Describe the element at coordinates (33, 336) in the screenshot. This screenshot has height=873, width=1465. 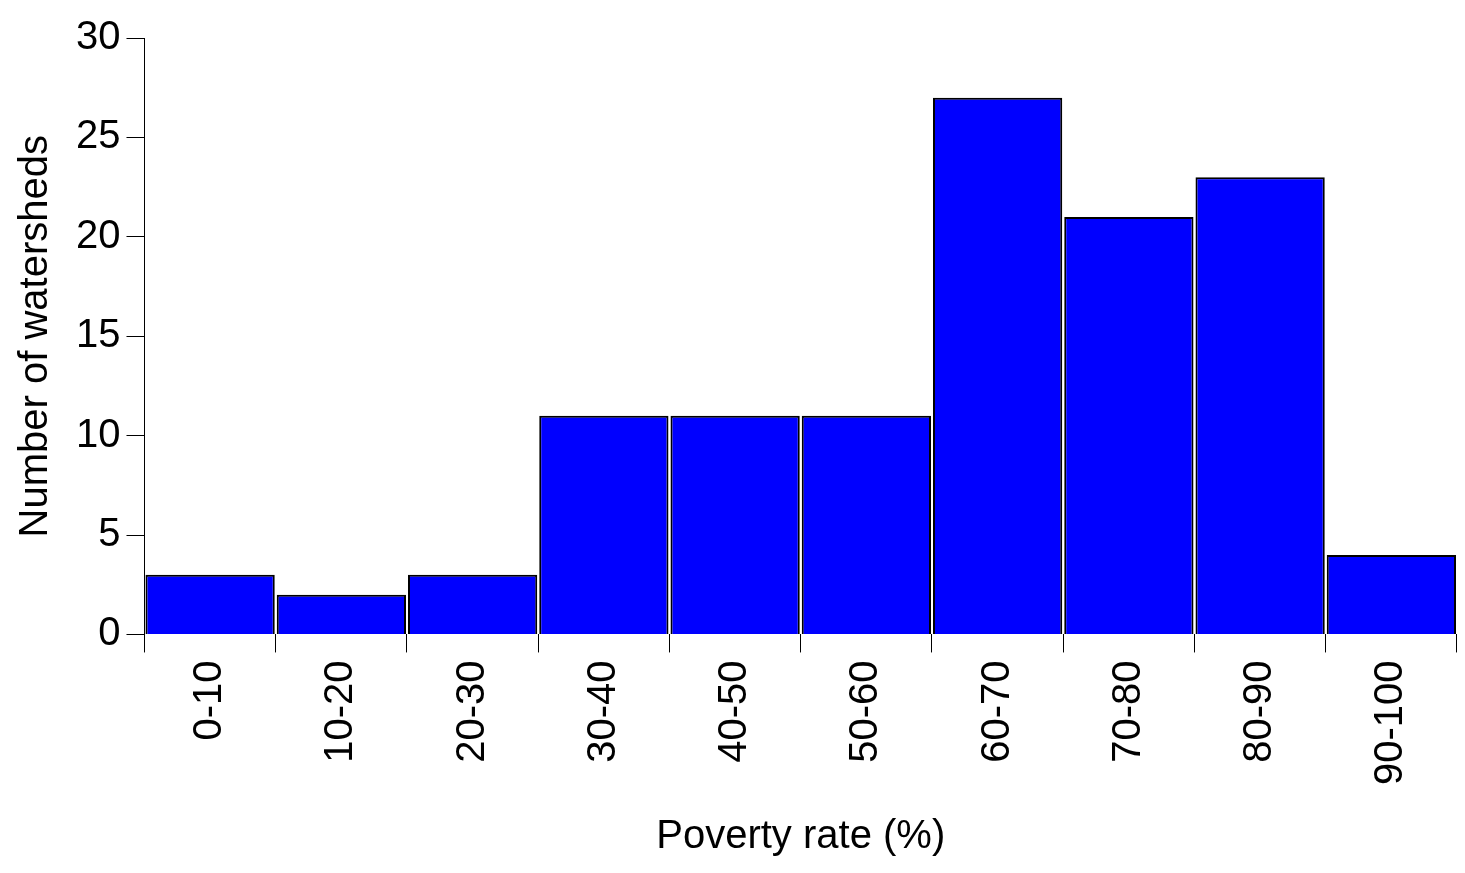
I see `y-axis-title: Number of watersheds` at that location.